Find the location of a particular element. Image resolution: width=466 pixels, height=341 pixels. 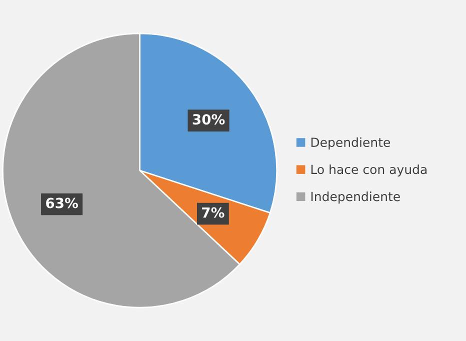

data-label: 7% is located at coordinates (213, 212).